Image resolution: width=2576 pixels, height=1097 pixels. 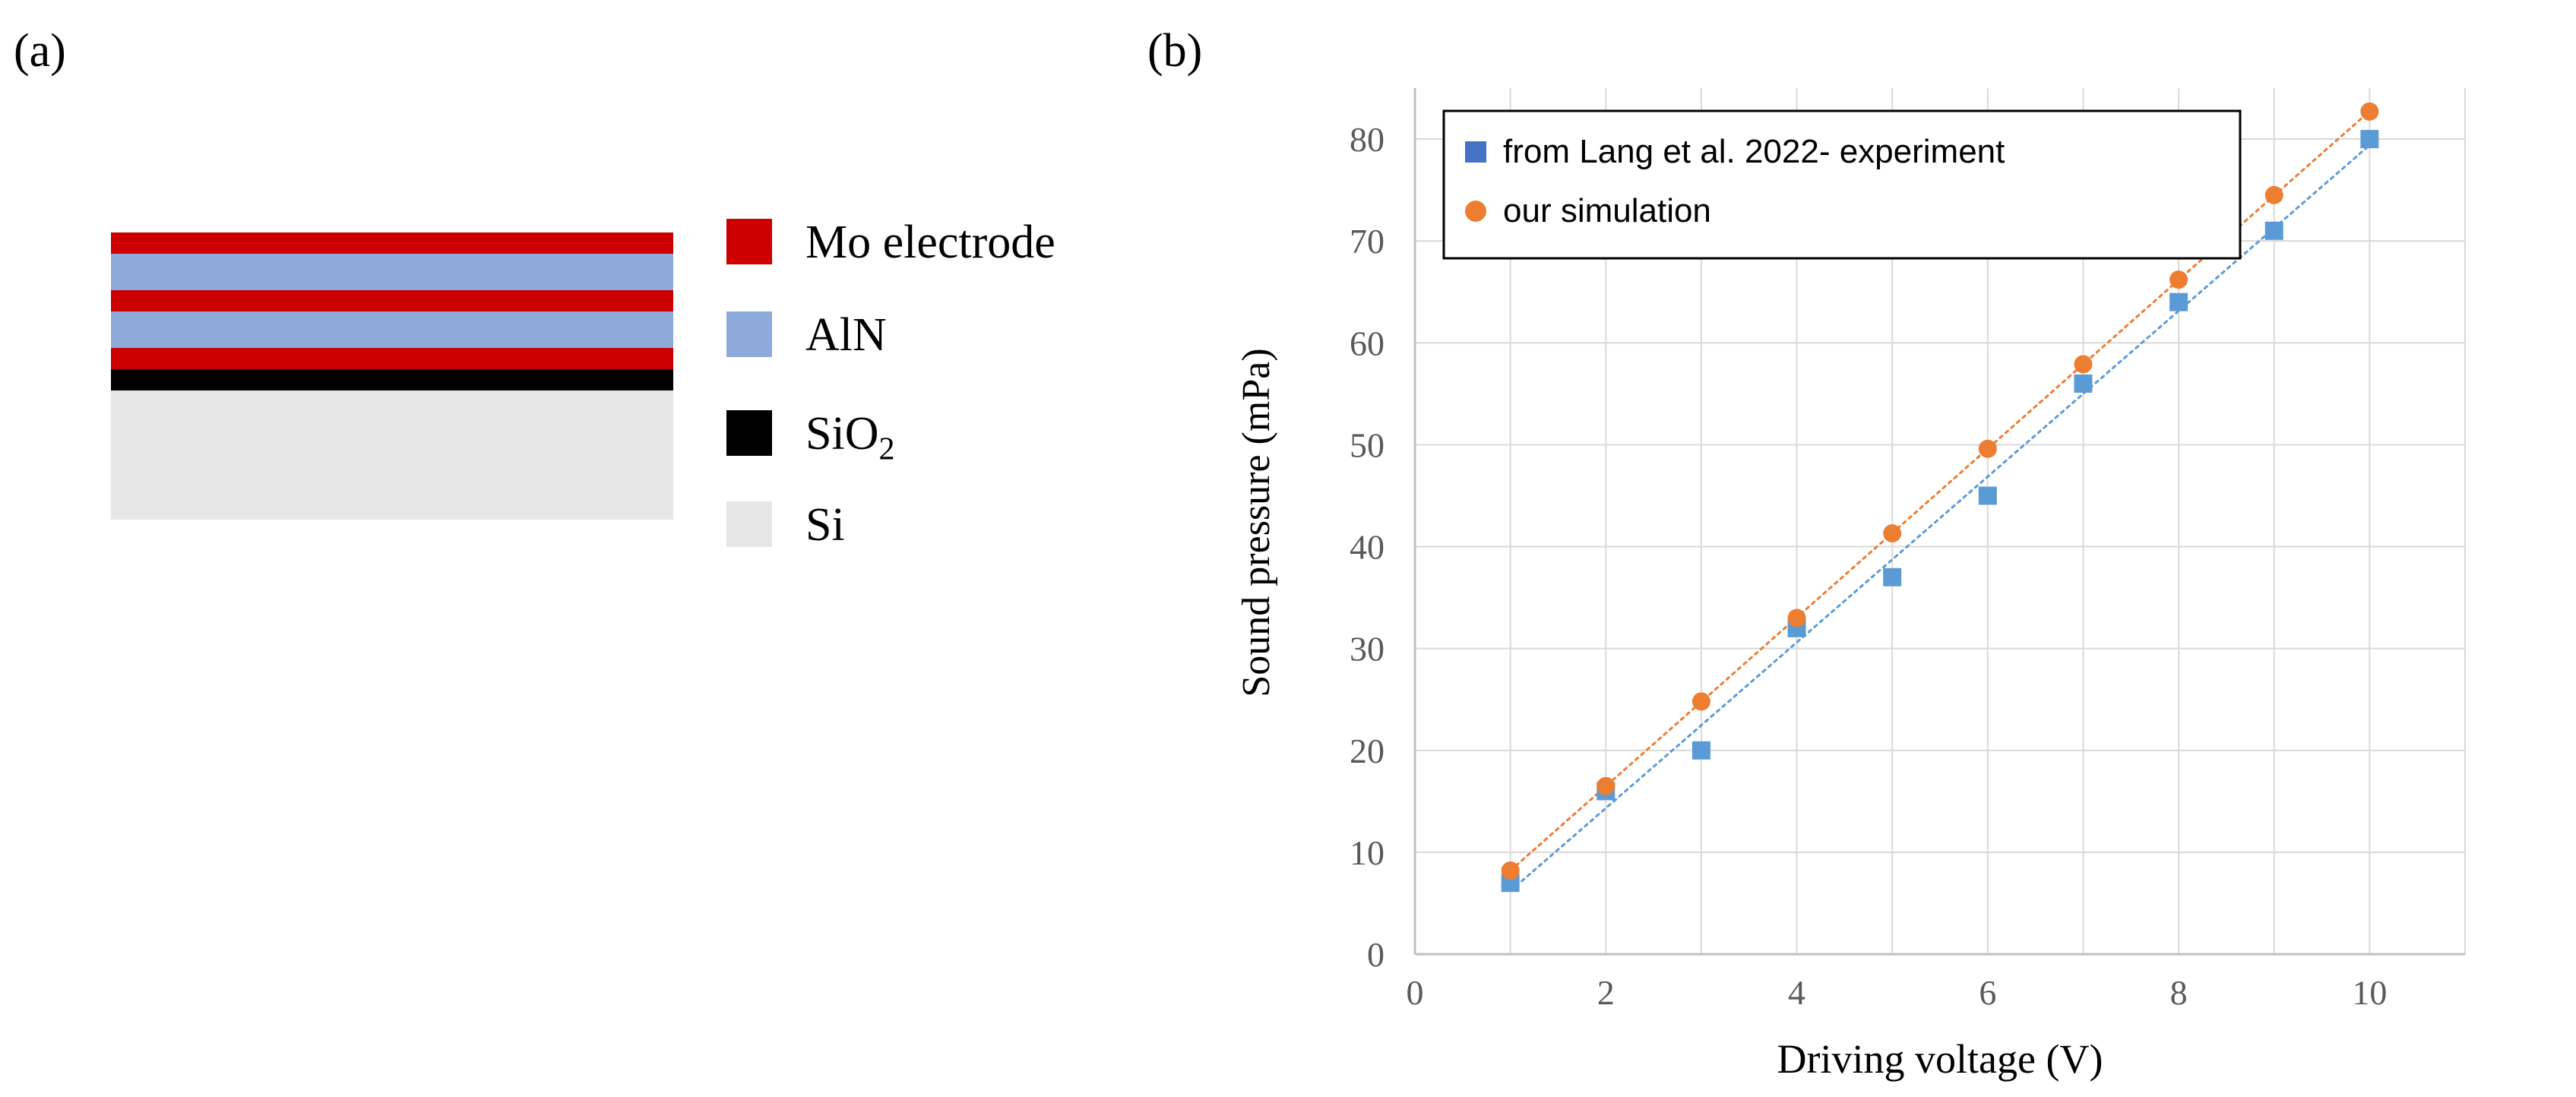 What do you see at coordinates (1368, 343) in the screenshot?
I see `y-tick-label: 60` at bounding box center [1368, 343].